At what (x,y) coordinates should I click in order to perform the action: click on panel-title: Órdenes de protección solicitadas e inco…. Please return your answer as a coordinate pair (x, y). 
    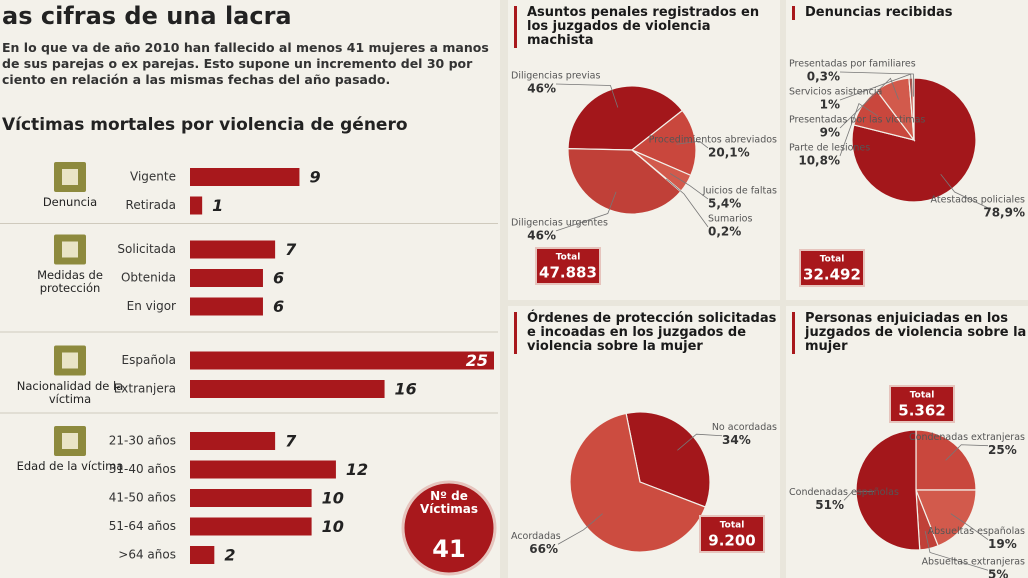
    Looking at the image, I should click on (646, 333).